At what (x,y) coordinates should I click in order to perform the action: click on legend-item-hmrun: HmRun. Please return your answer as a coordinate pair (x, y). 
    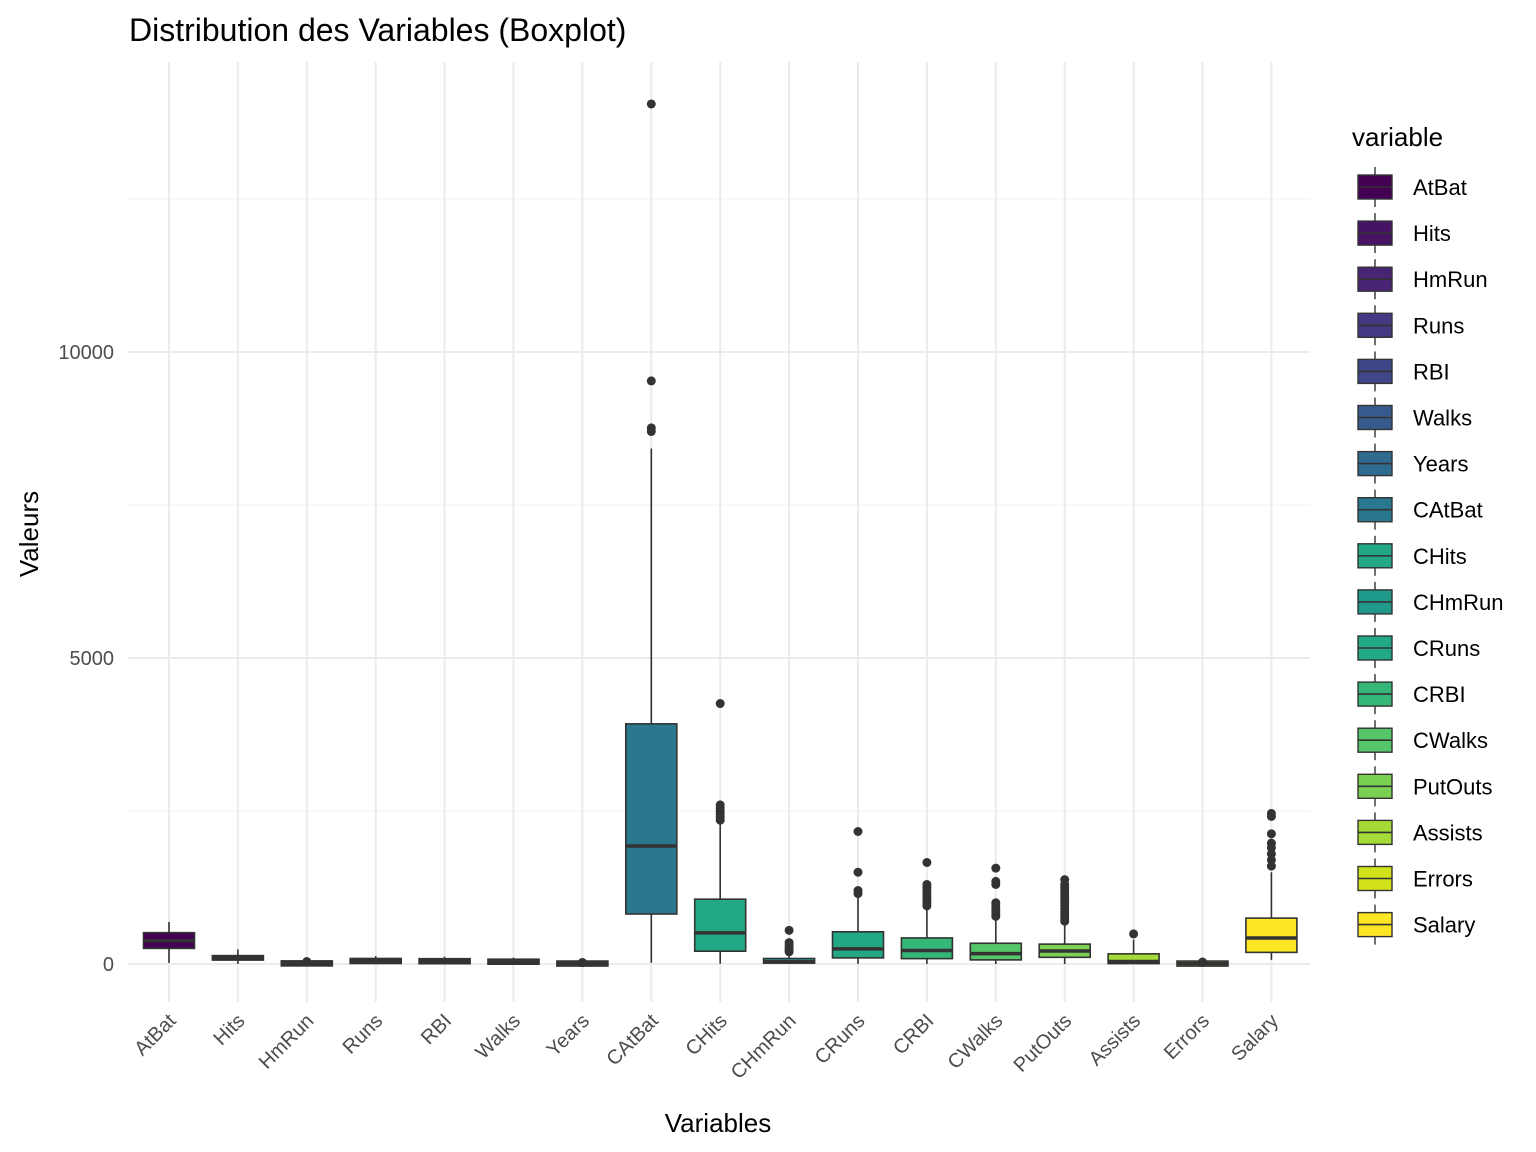
    Looking at the image, I should click on (1422, 279).